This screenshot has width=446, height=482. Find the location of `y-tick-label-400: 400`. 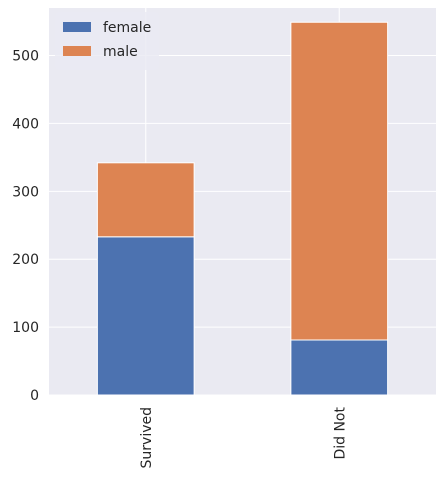

y-tick-label-400: 400 is located at coordinates (25, 124).